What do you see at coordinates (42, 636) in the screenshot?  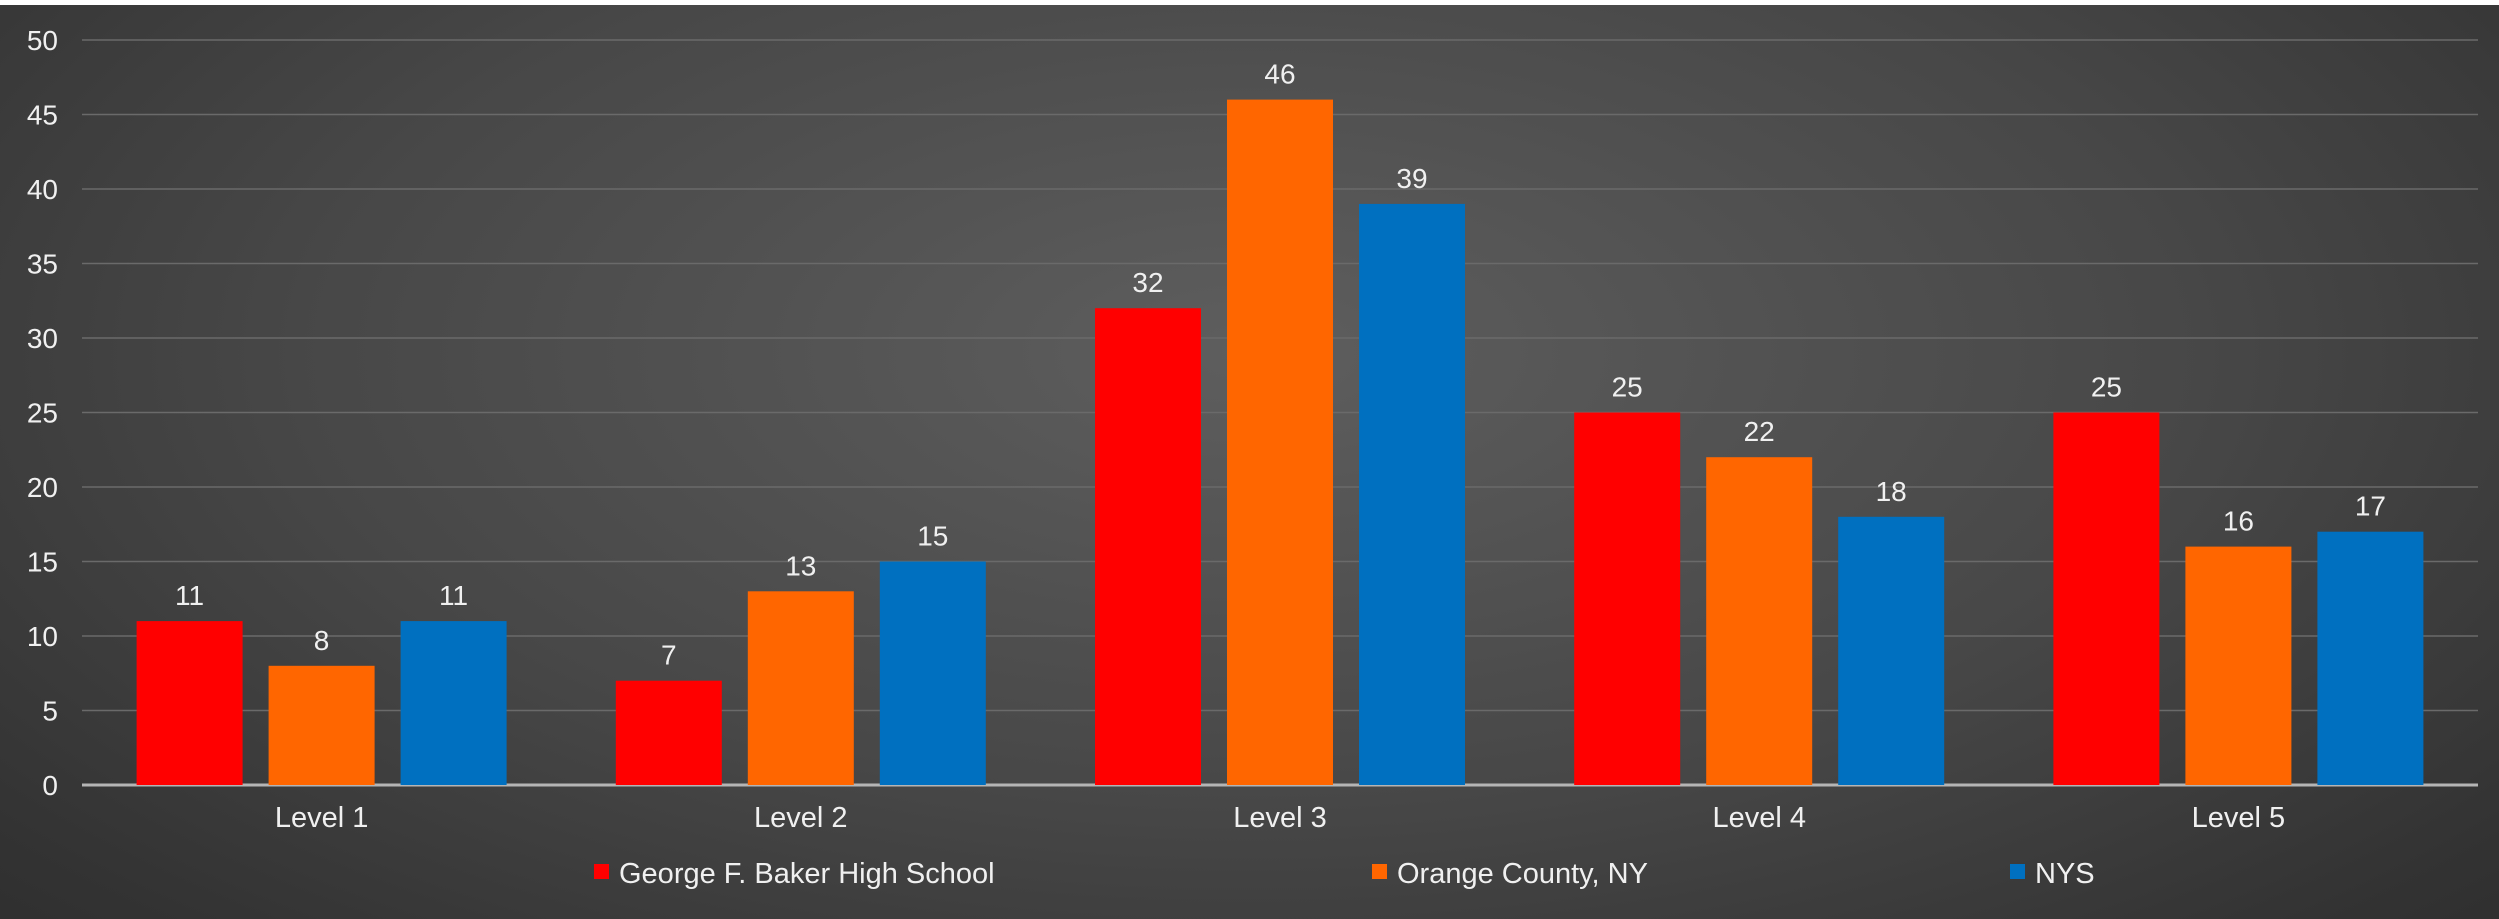 I see `y-tick-label: 10` at bounding box center [42, 636].